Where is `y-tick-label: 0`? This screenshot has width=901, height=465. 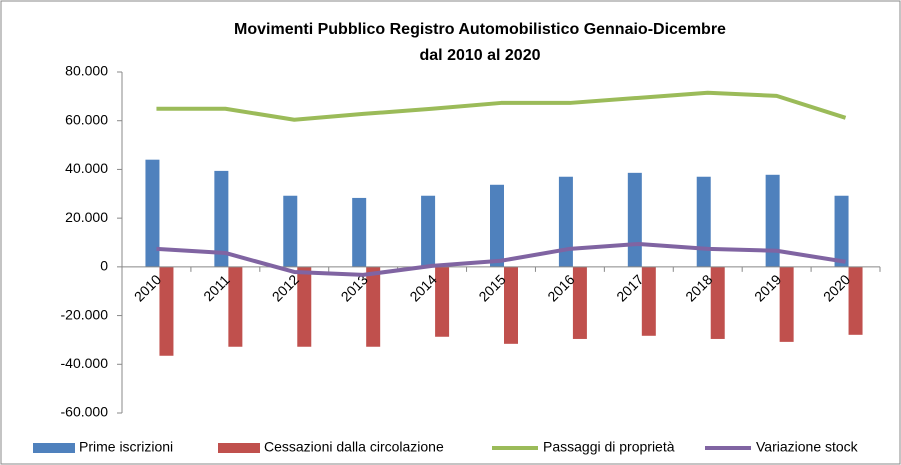
y-tick-label: 0 is located at coordinates (104, 266).